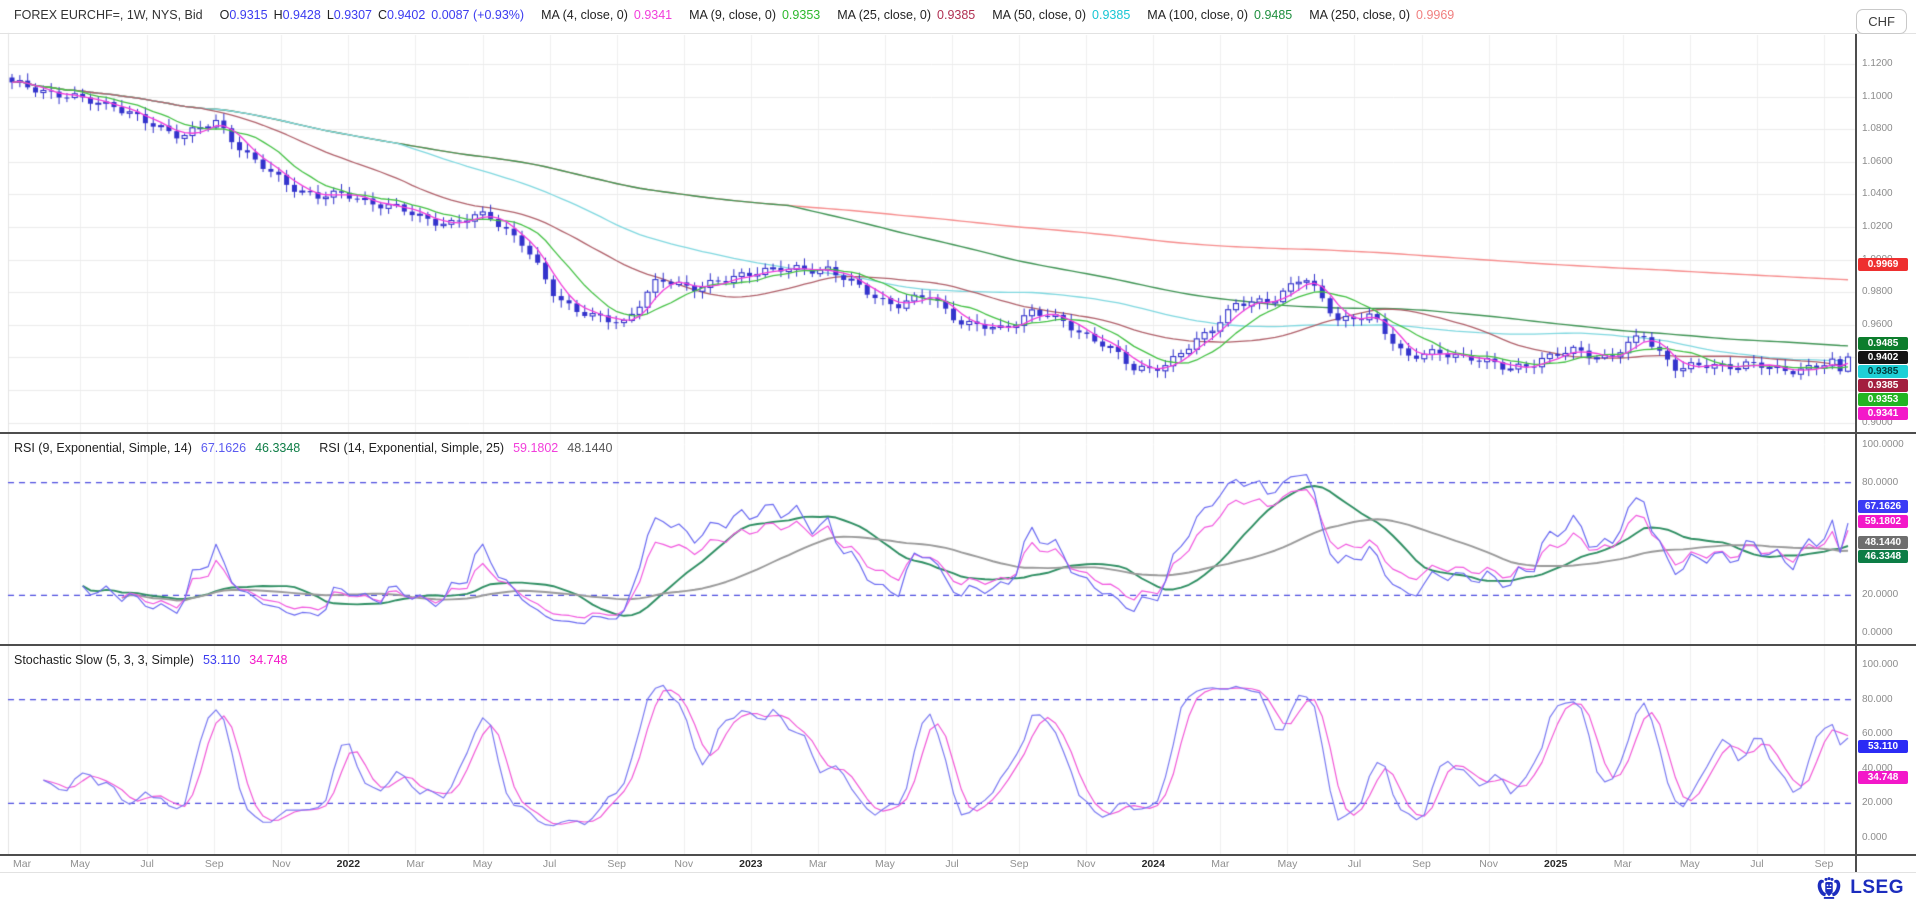  I want to click on instrument-title: FOREX EURCHF=, 1W, NYS, Bid, so click(108, 15).